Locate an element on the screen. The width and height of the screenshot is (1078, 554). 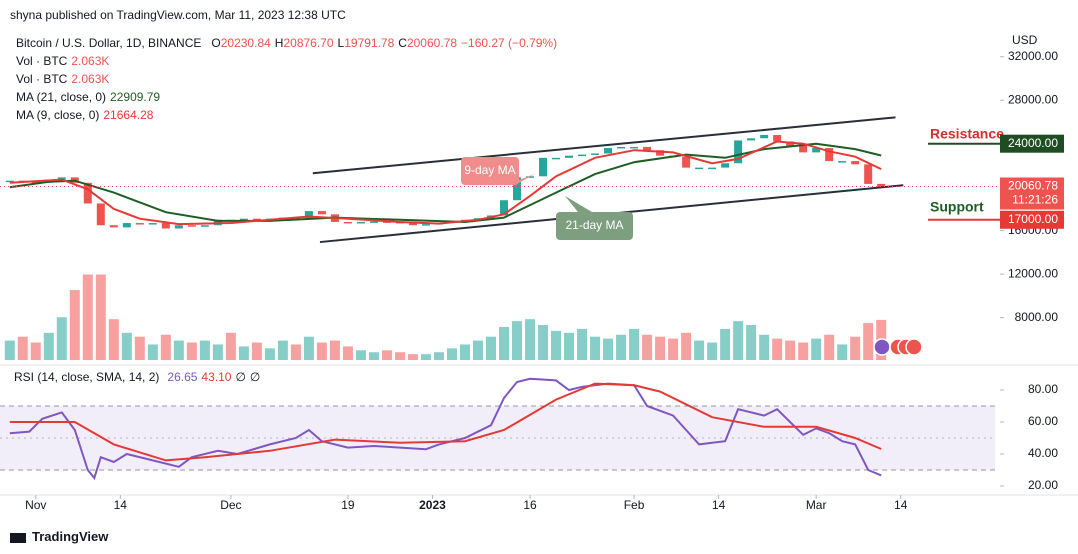
level-box is located at coordinates (1032, 219).